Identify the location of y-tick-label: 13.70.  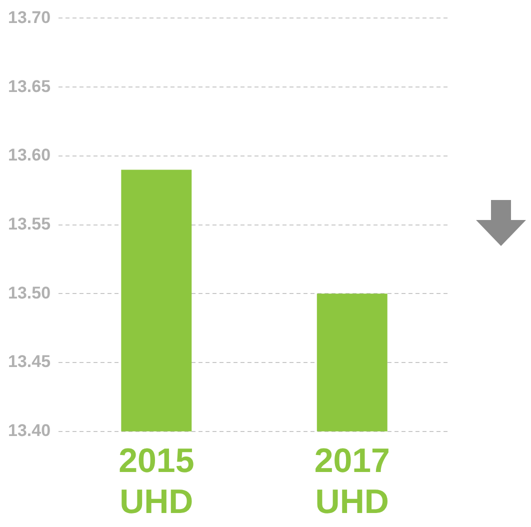
(29, 17).